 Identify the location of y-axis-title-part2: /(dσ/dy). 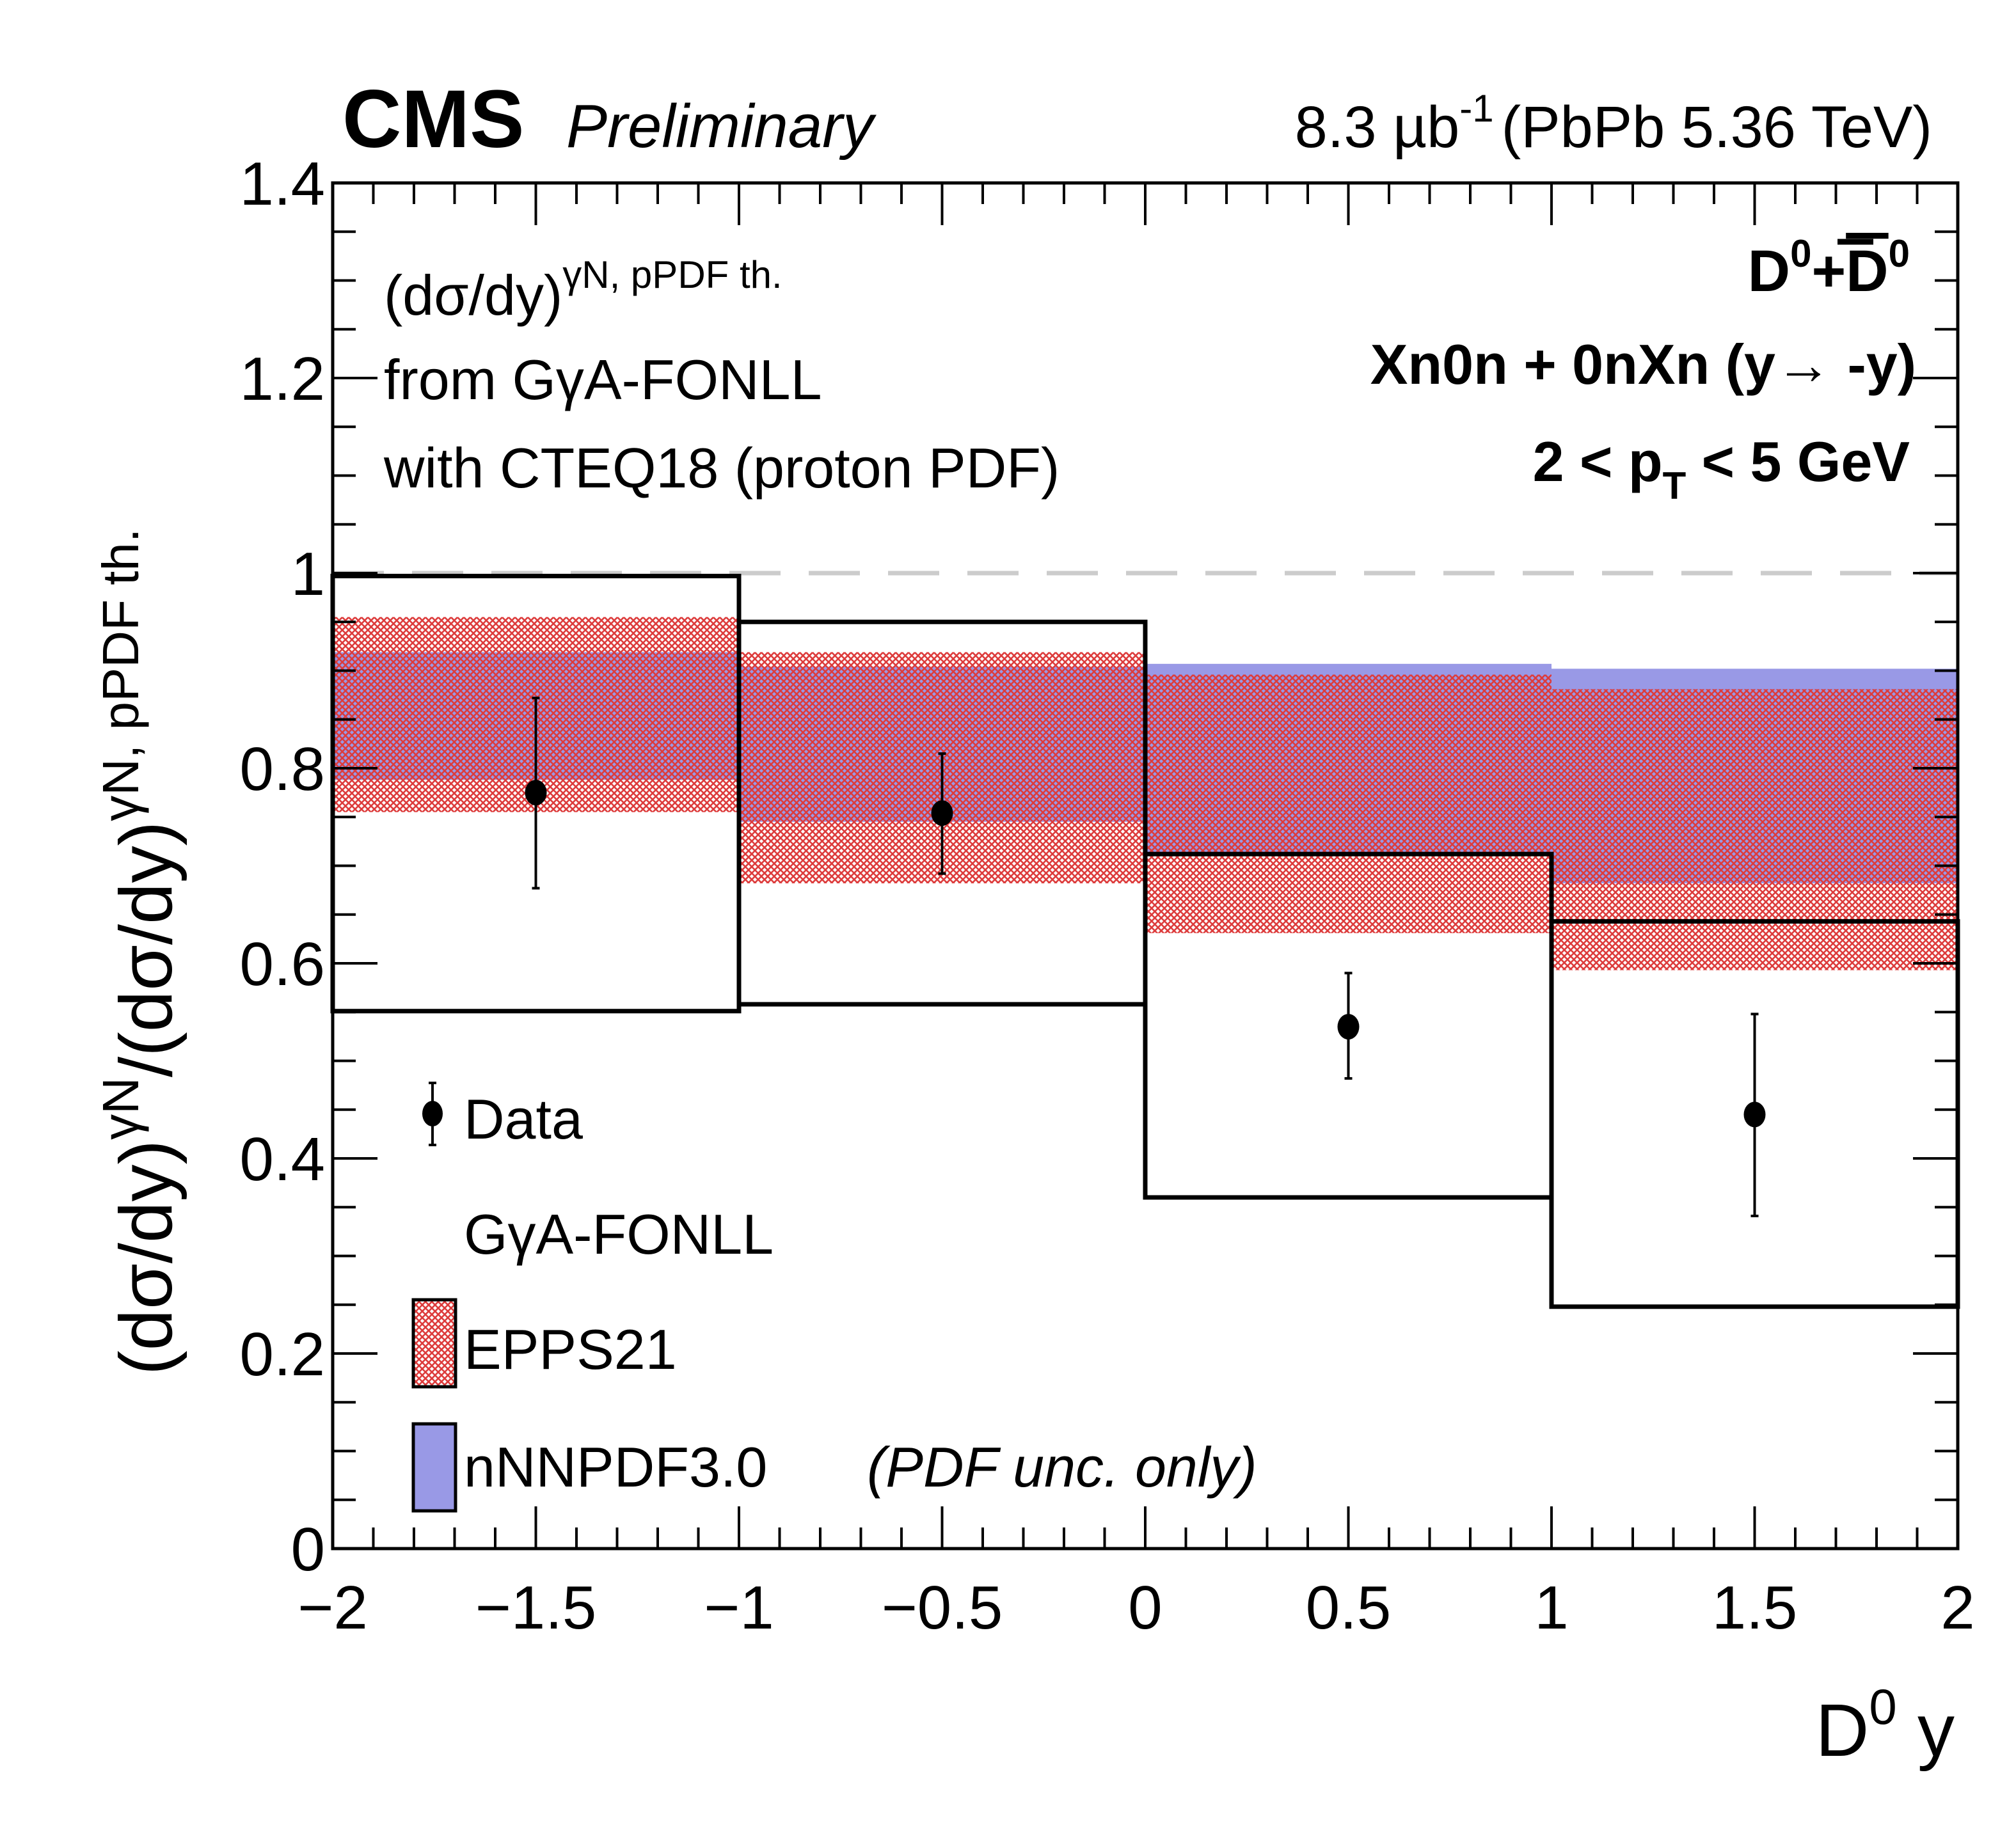
(145, 949).